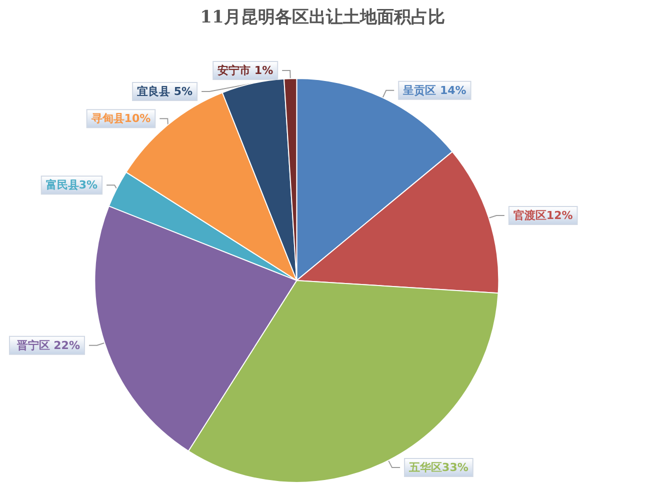  What do you see at coordinates (438, 467) in the screenshot?
I see `slice-label: 五华区33%` at bounding box center [438, 467].